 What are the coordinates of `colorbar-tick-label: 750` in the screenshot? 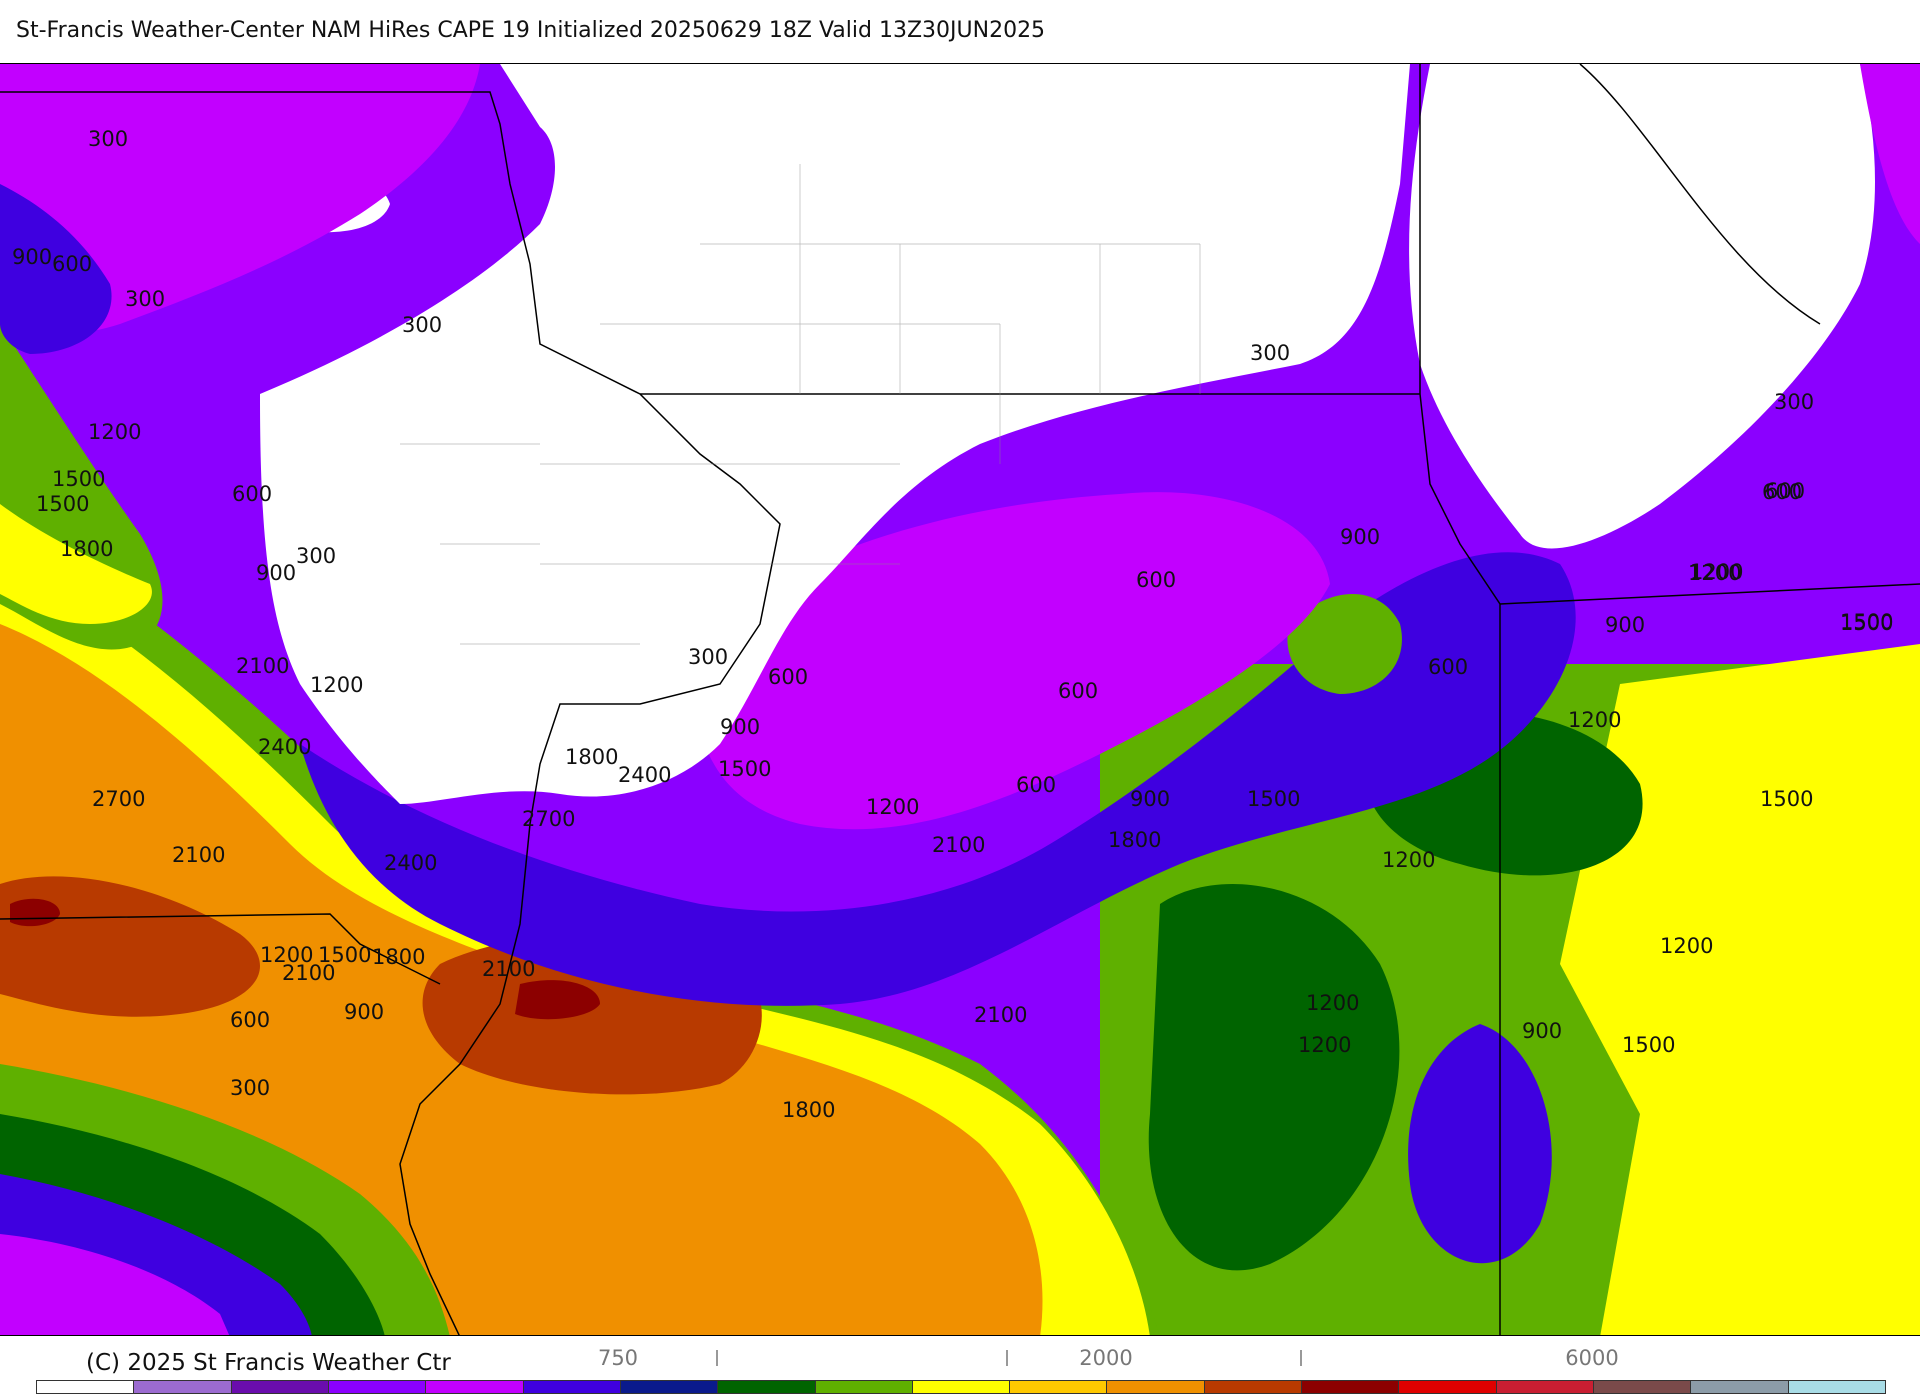 It's located at (618, 1358).